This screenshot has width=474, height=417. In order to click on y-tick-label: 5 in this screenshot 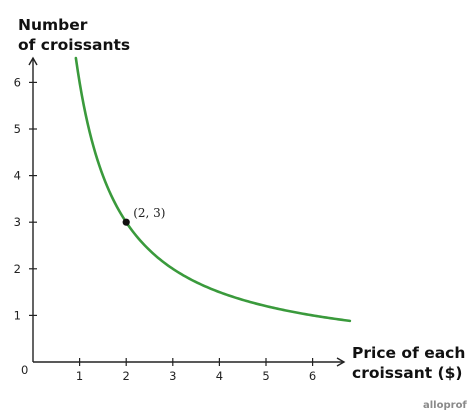, I will do `click(17, 129)`.